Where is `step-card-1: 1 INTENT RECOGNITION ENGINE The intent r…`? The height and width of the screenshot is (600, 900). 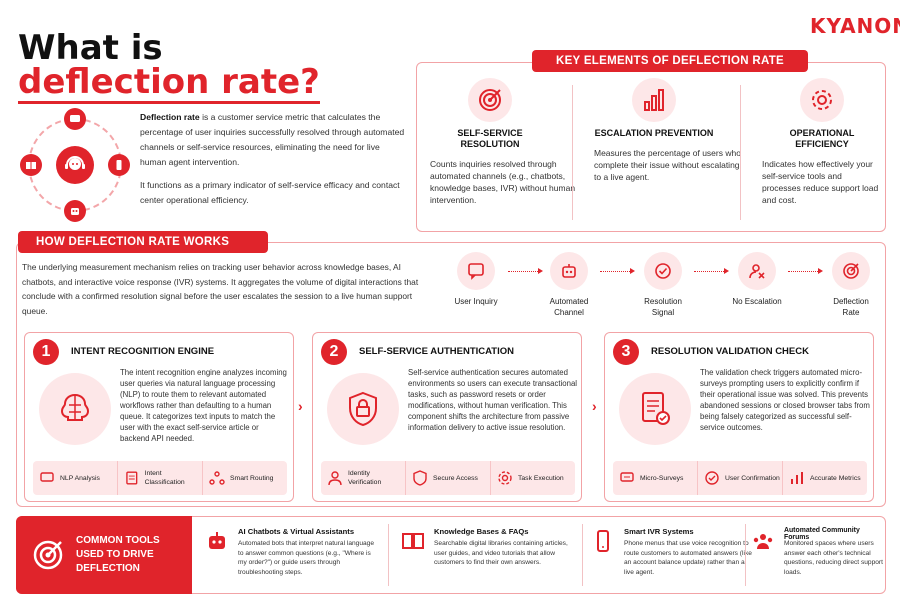
step-card-1: 1 INTENT RECOGNITION ENGINE The intent r… is located at coordinates (159, 417).